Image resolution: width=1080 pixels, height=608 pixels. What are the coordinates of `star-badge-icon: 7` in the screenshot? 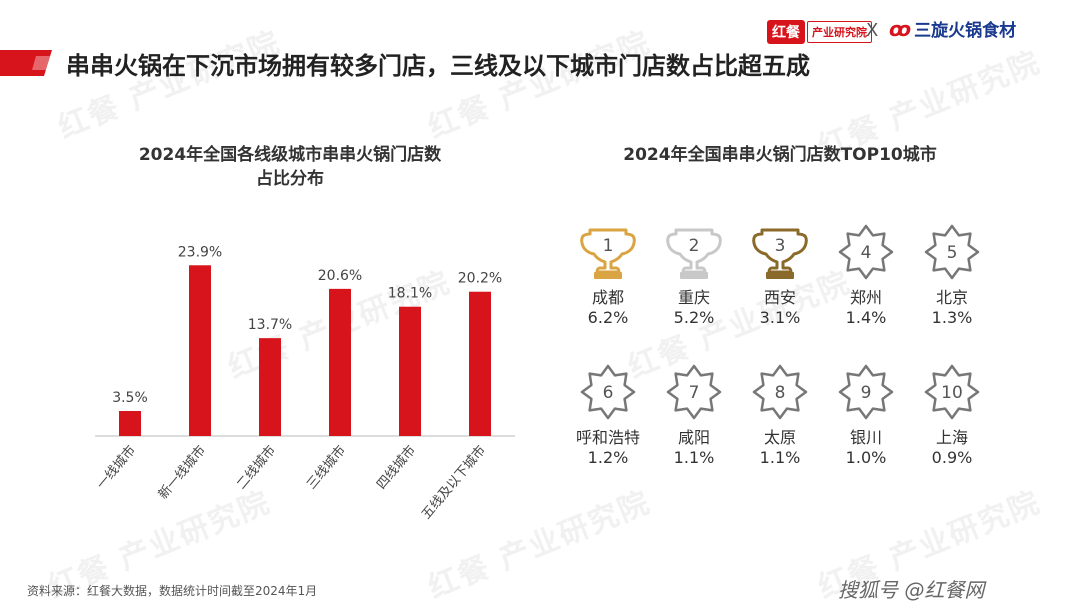 It's located at (694, 392).